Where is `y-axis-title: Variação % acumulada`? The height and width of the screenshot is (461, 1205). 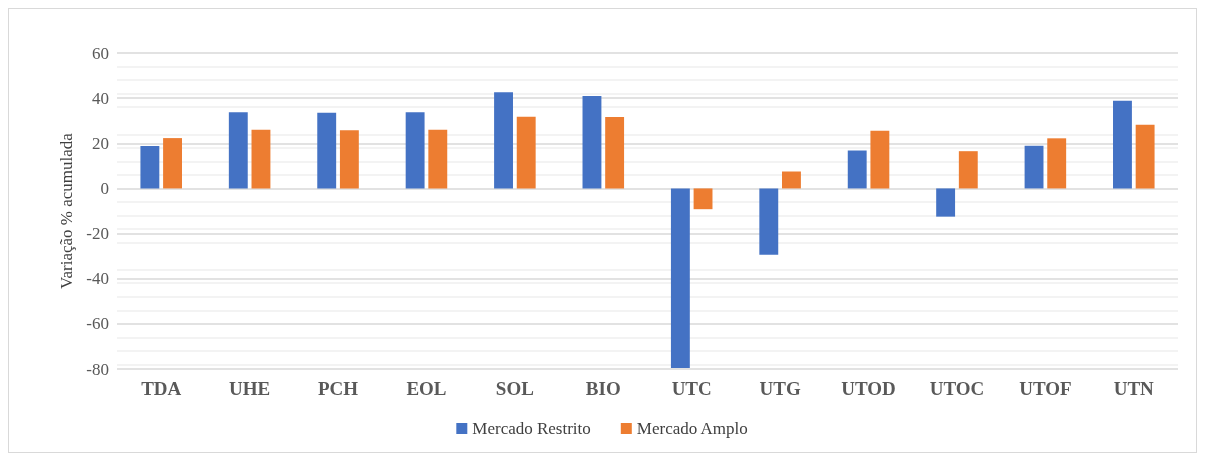
y-axis-title: Variação % acumulada is located at coordinates (66, 210).